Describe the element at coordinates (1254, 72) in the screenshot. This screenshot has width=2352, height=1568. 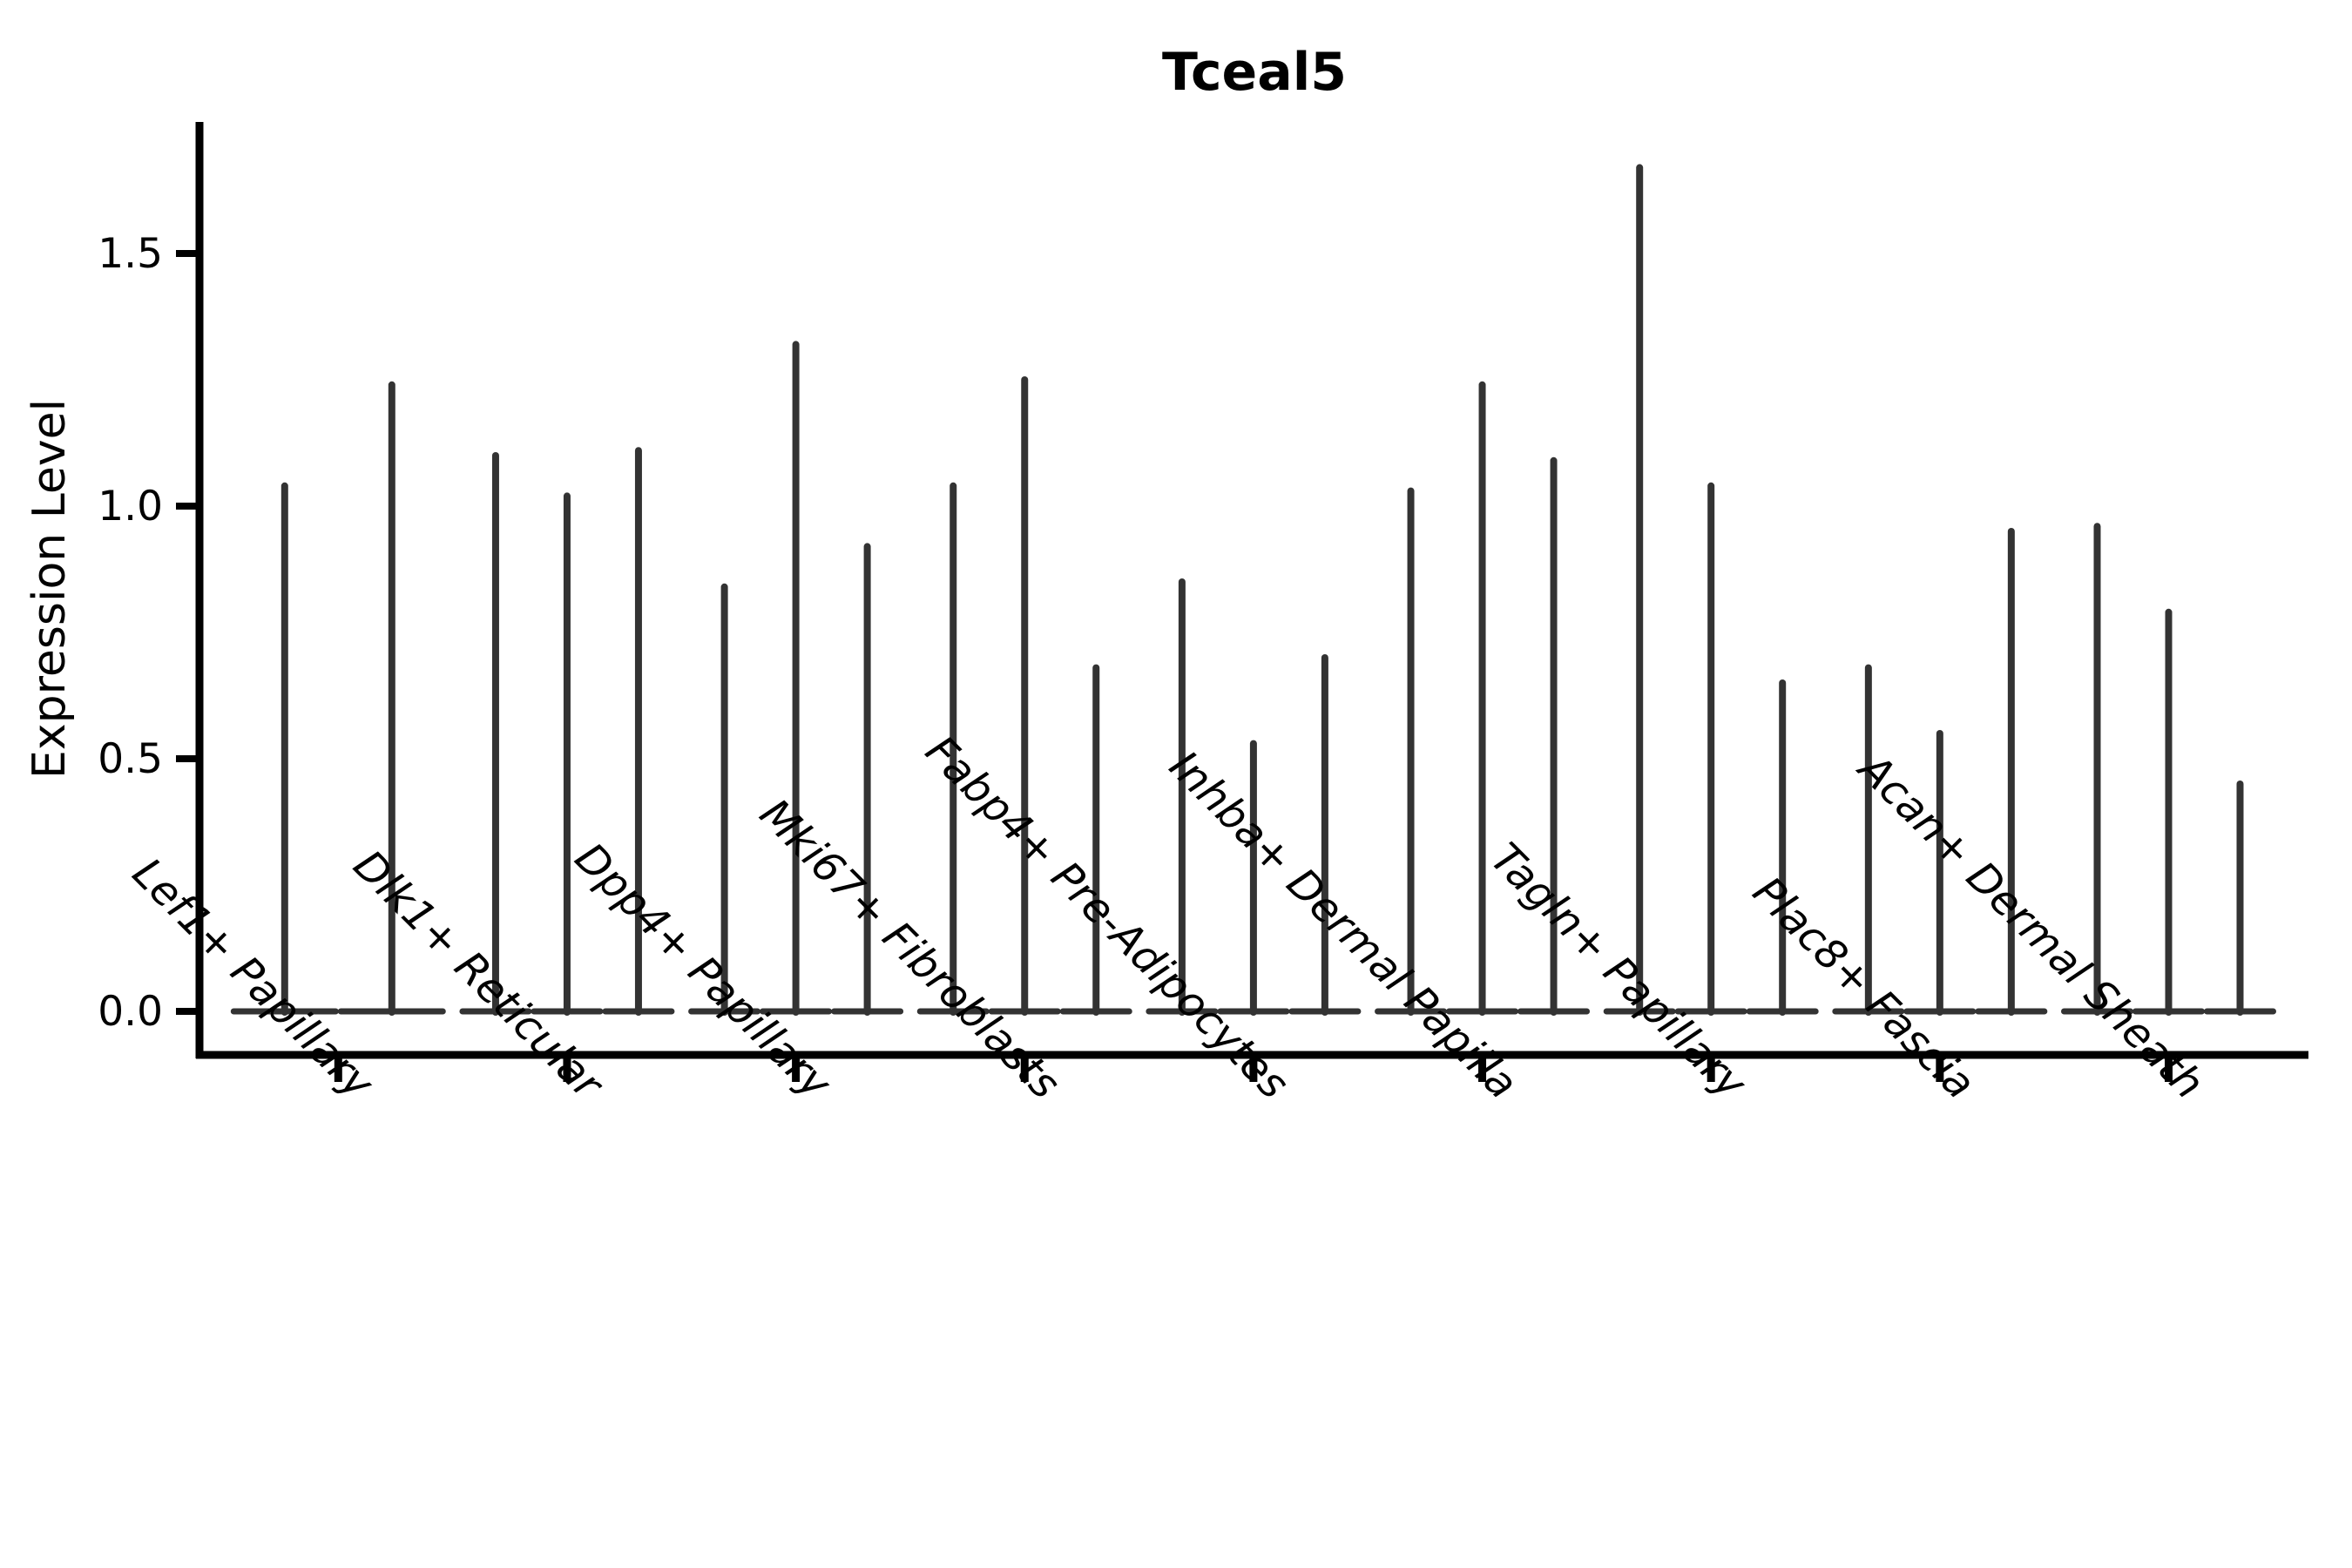
I see `chart-title: Tceal5` at that location.